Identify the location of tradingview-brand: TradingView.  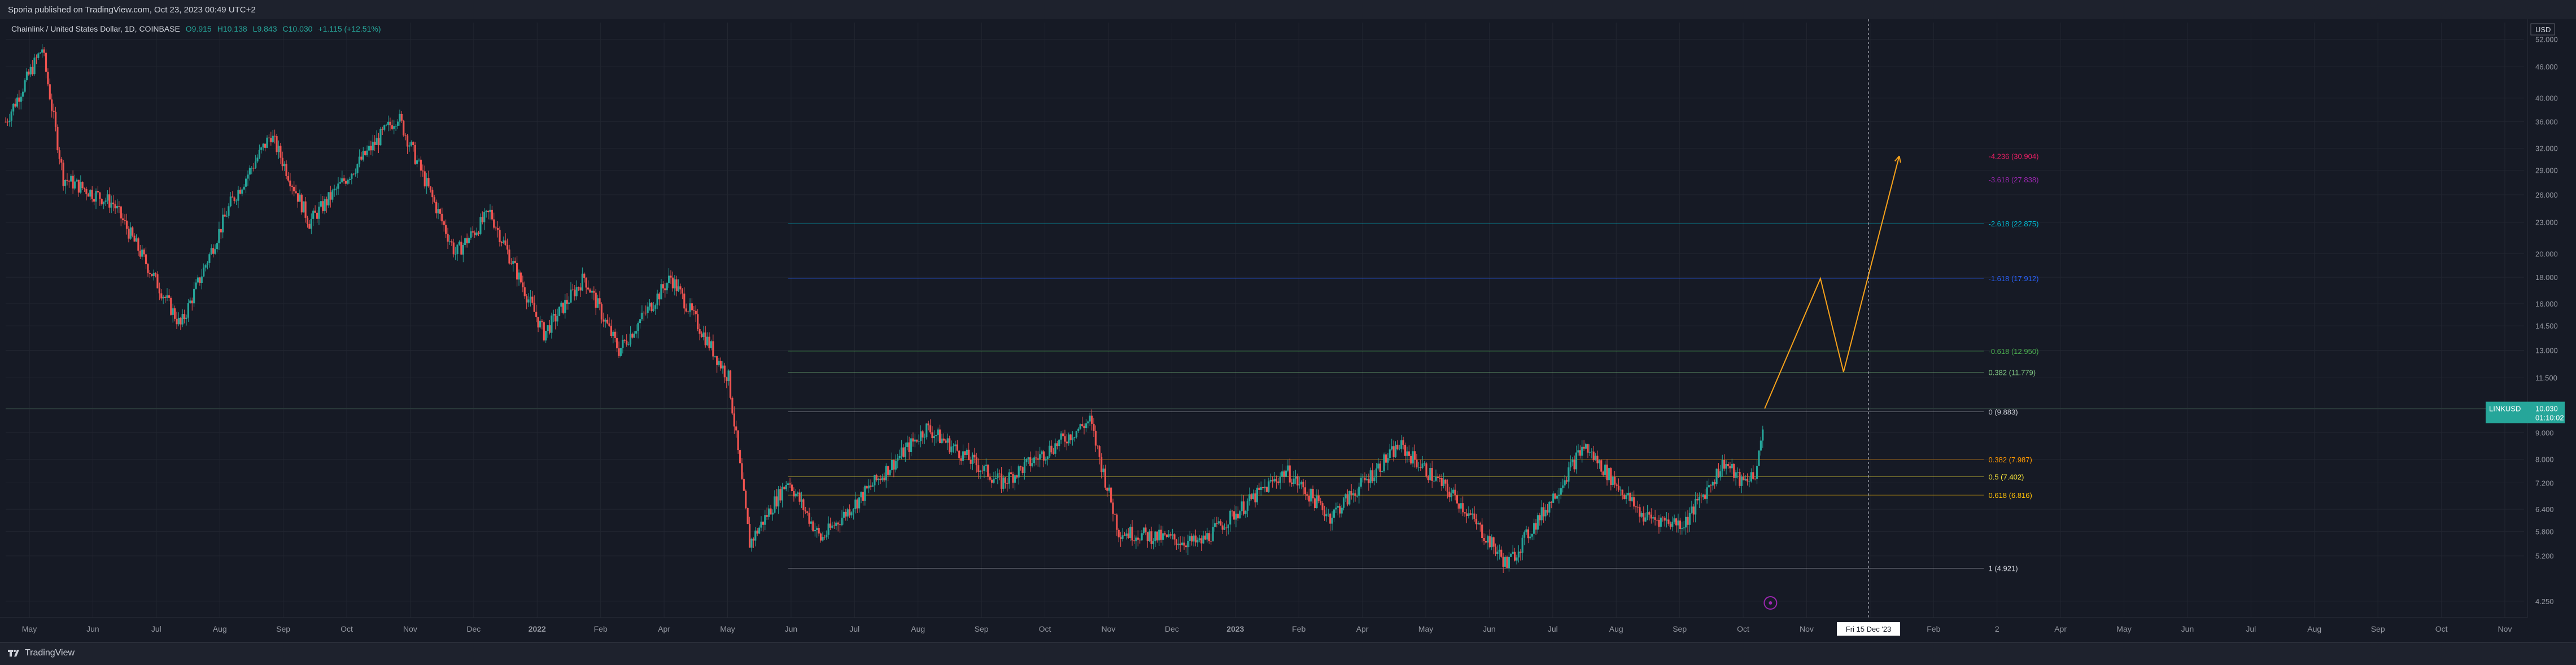
(50, 653).